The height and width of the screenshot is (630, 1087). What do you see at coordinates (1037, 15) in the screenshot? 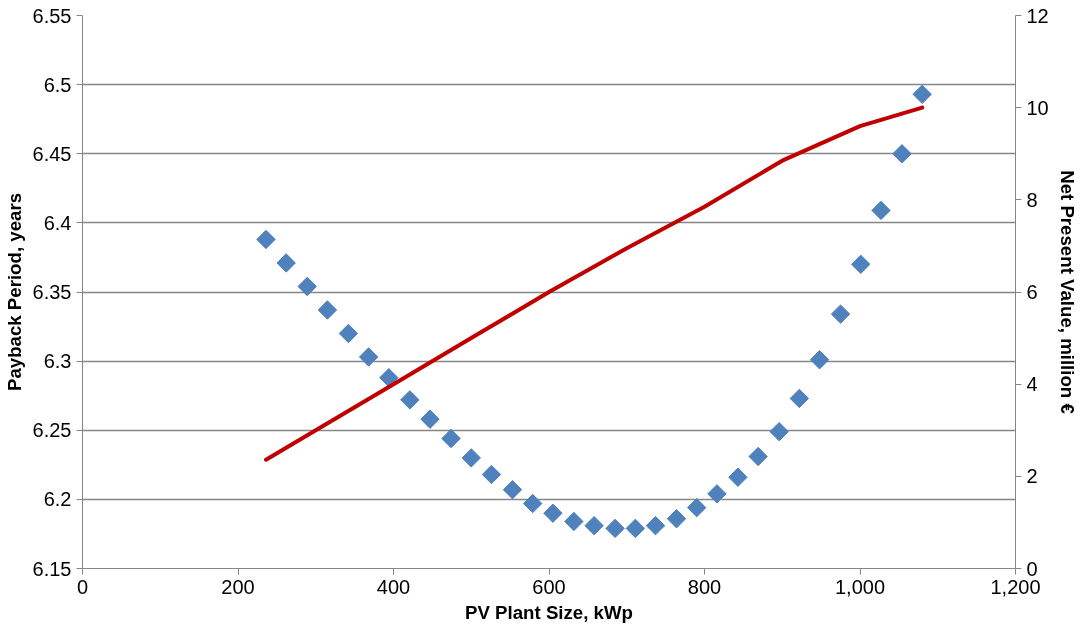
I see `y2-tick-label: 12` at bounding box center [1037, 15].